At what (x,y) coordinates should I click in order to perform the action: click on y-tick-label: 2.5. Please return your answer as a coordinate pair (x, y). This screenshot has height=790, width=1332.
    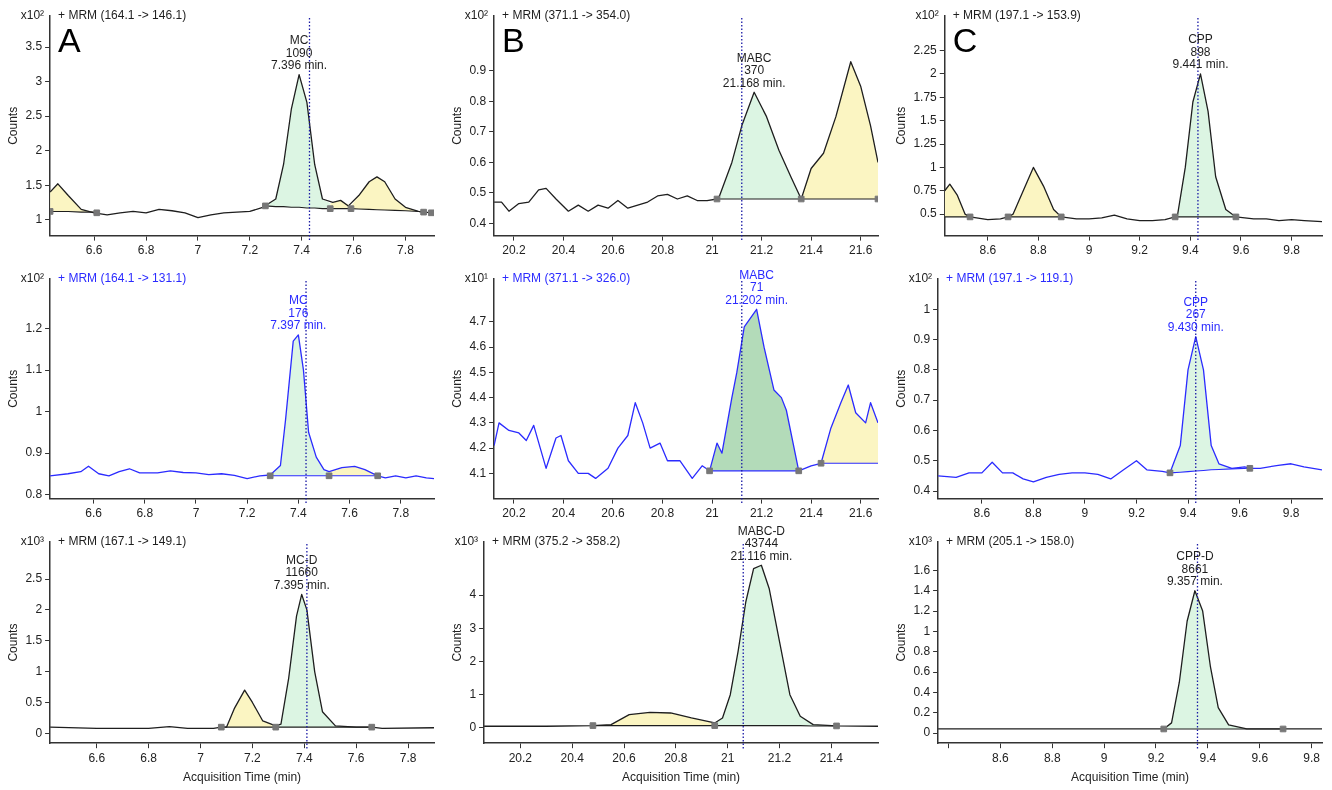
    Looking at the image, I should click on (34, 578).